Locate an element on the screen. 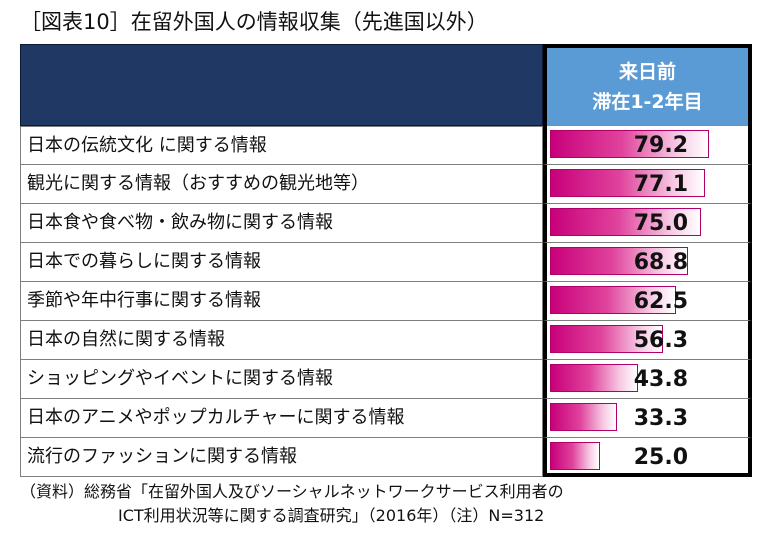 The image size is (773, 540). value-cell: 43.8 is located at coordinates (647, 379).